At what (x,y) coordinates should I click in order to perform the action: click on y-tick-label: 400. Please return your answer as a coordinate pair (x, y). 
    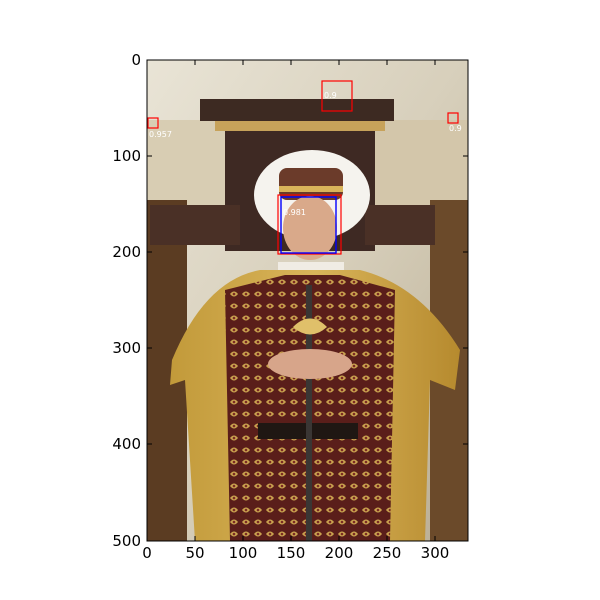
    Looking at the image, I should click on (126, 444).